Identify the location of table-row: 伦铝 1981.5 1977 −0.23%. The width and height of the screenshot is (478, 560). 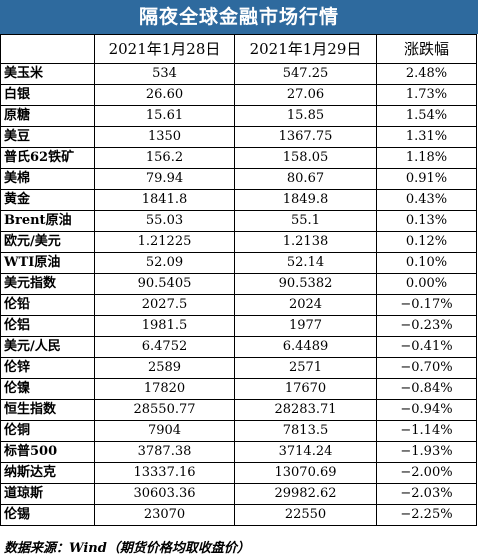
(238, 326).